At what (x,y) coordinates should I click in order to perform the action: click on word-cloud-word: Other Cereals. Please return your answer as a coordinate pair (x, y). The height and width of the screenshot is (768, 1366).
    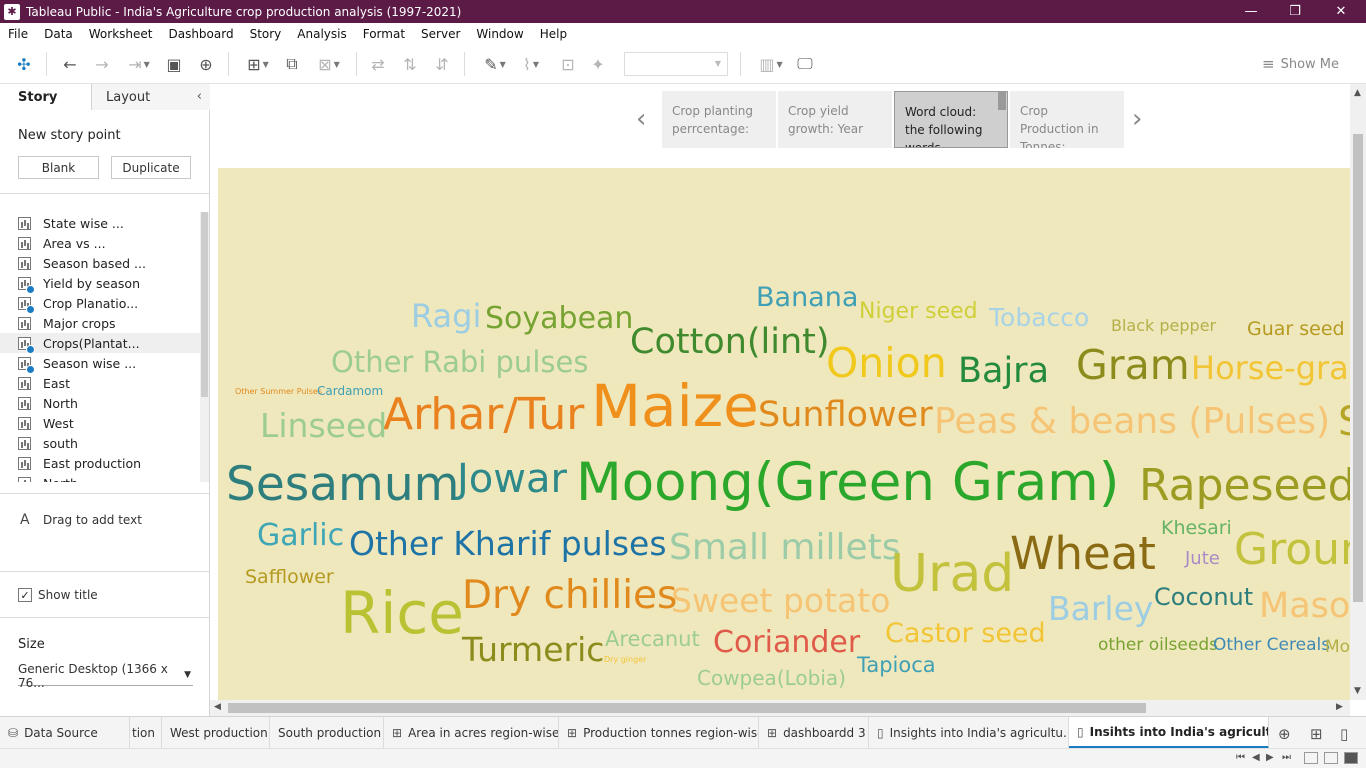
    Looking at the image, I should click on (1272, 645).